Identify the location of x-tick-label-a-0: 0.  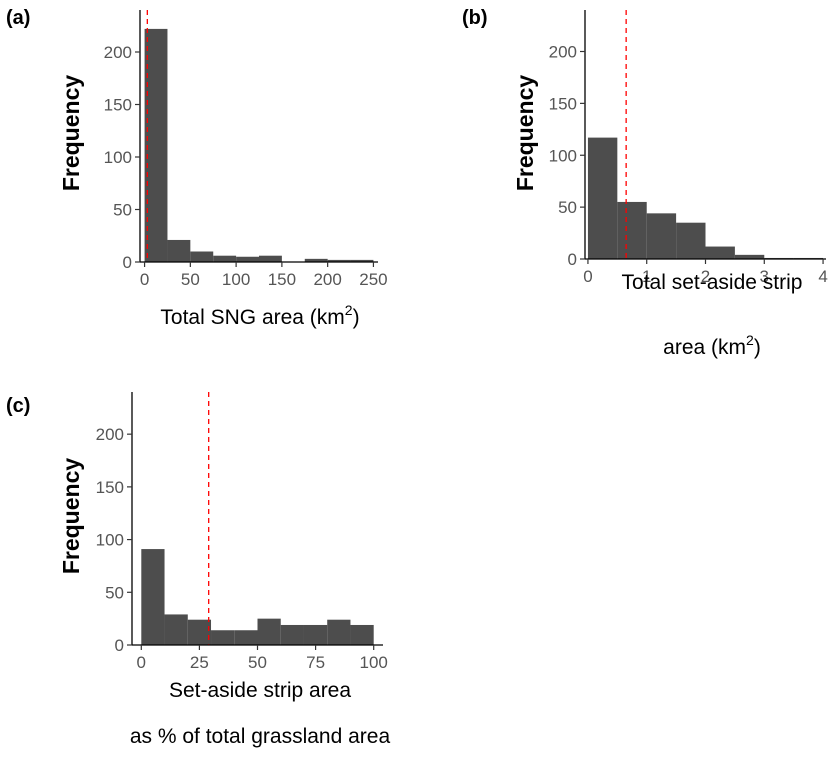
(144, 279).